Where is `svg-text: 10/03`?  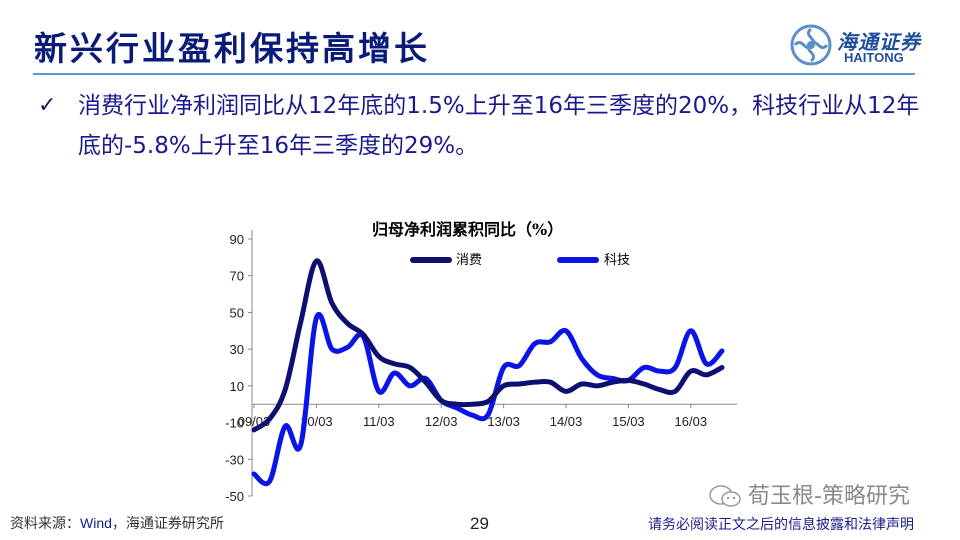
svg-text: 10/03 is located at coordinates (316, 421).